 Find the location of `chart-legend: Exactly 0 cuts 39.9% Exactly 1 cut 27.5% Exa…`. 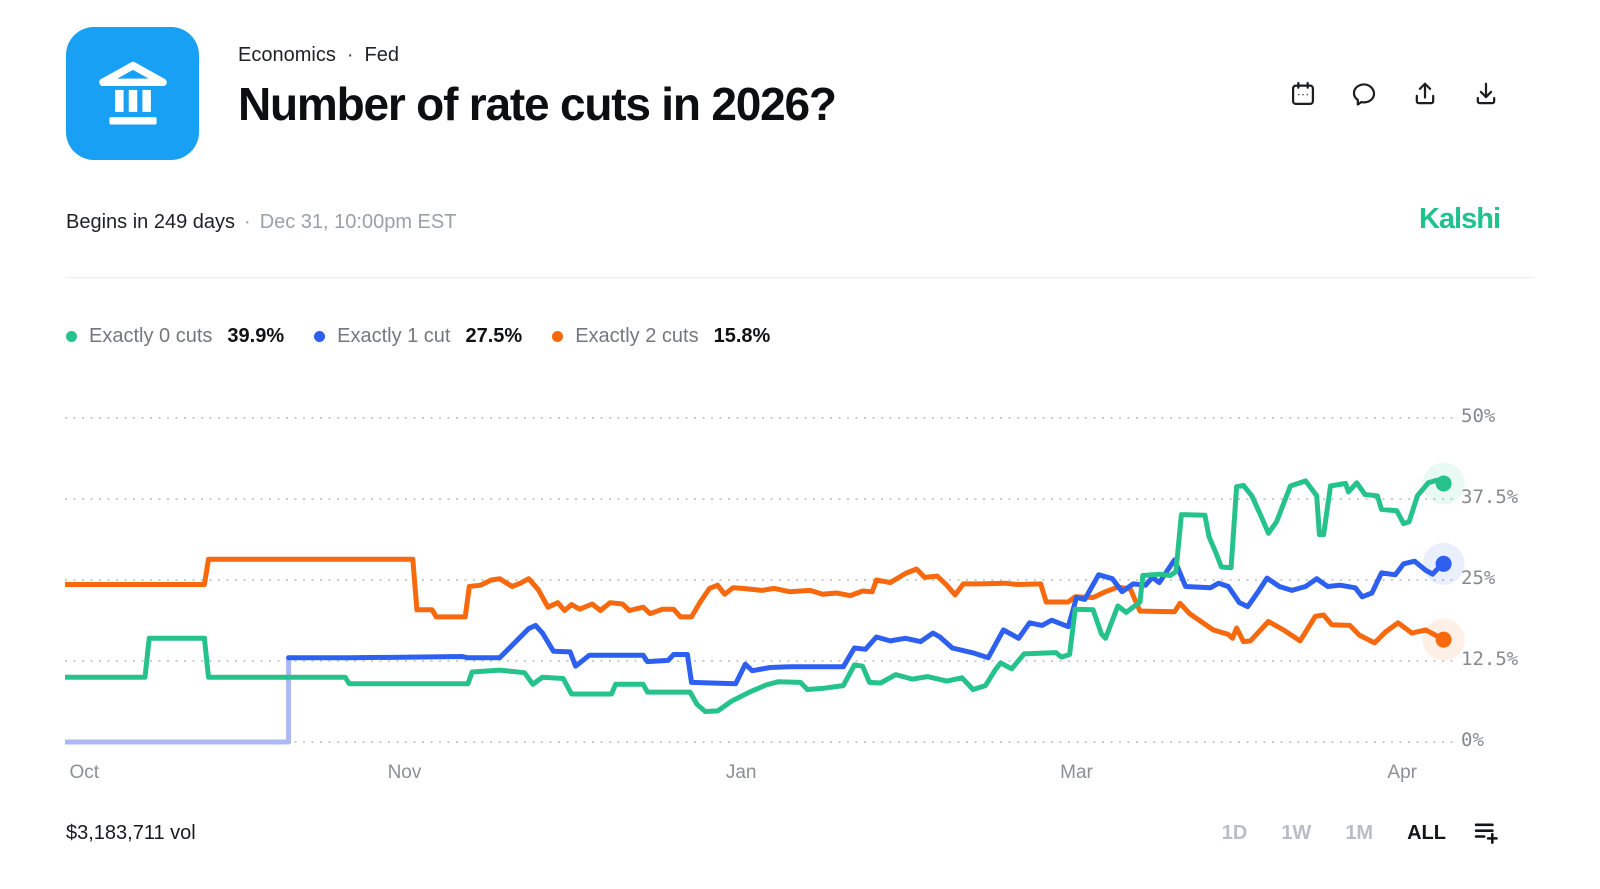

chart-legend: Exactly 0 cuts 39.9% Exactly 1 cut 27.5% Exa… is located at coordinates (418, 336).